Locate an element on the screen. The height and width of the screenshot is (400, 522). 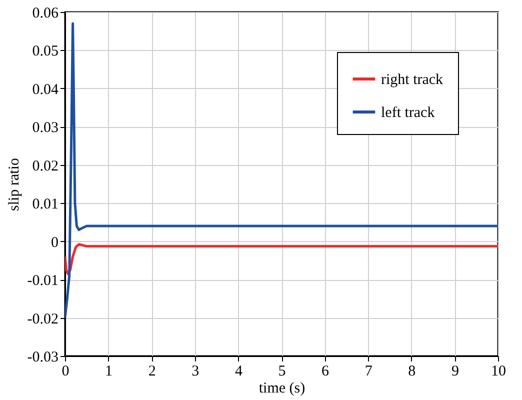
x-tick-label: 10 is located at coordinates (498, 372).